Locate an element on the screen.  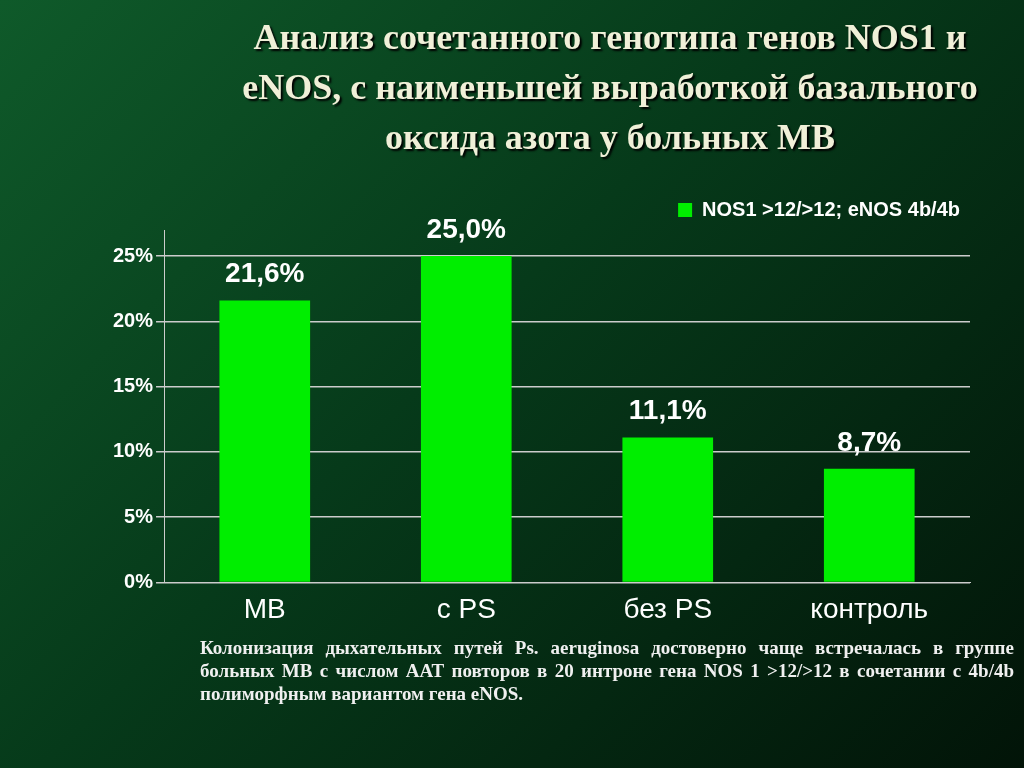
x-tick-label: с PS is located at coordinates (466, 608).